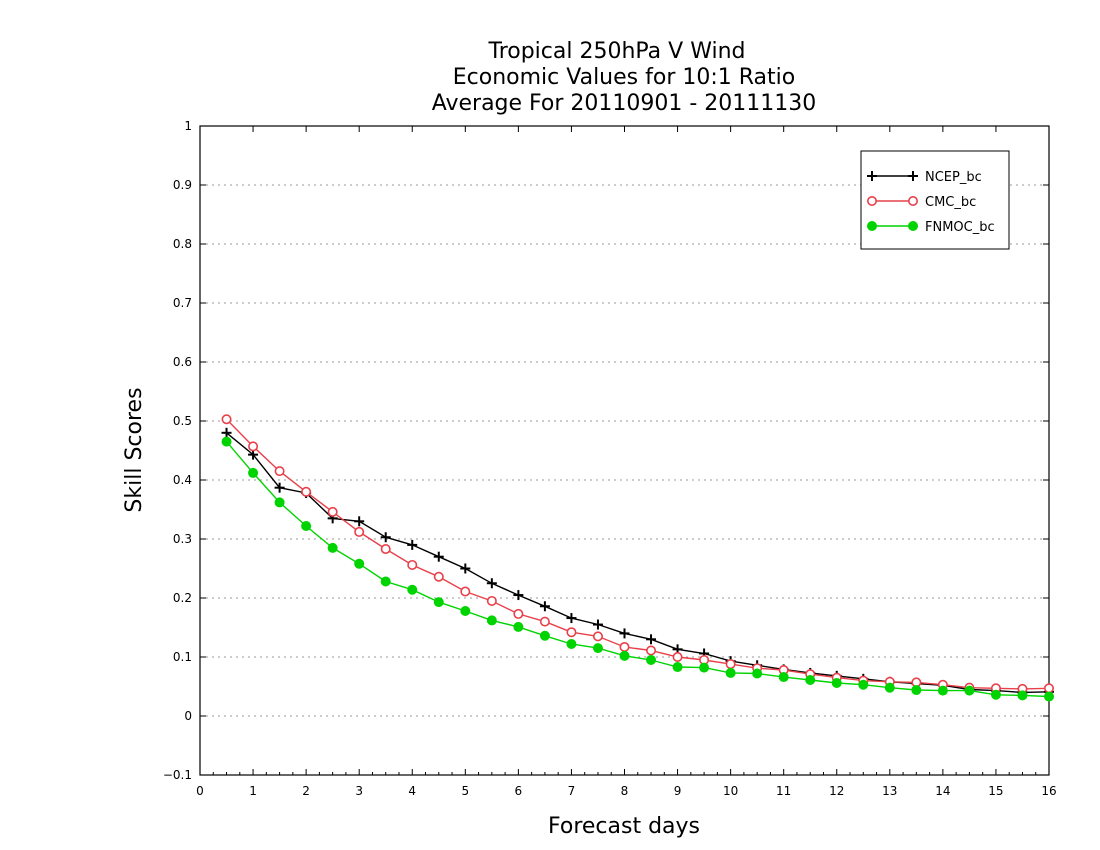 This screenshot has width=1100, height=850. Describe the element at coordinates (412, 791) in the screenshot. I see `x-tick-label: 4` at that location.